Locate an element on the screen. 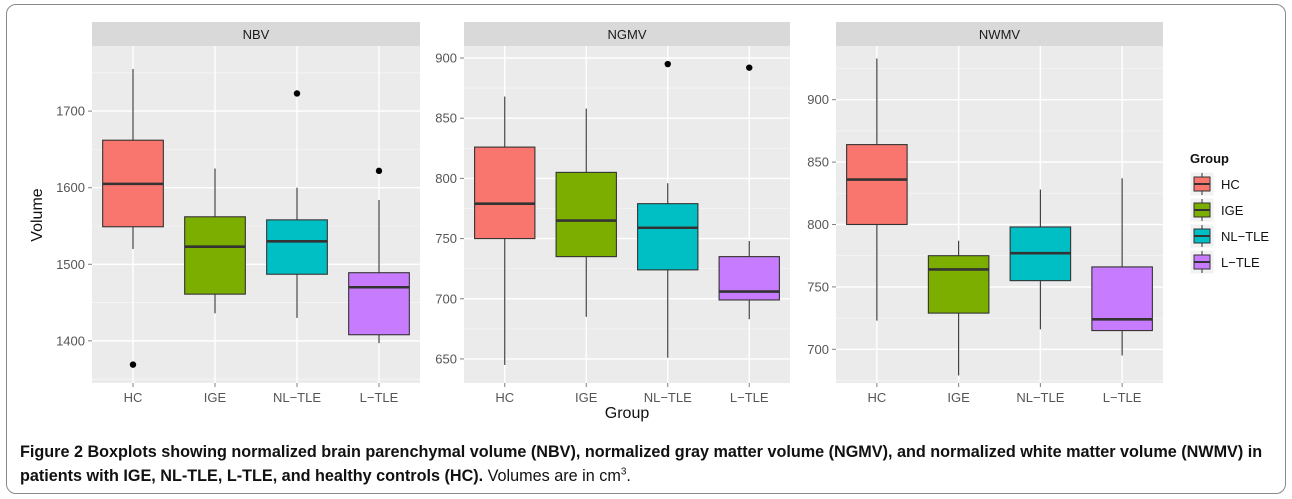 Image resolution: width=1292 pixels, height=499 pixels. legend-title: Group is located at coordinates (1209, 158).